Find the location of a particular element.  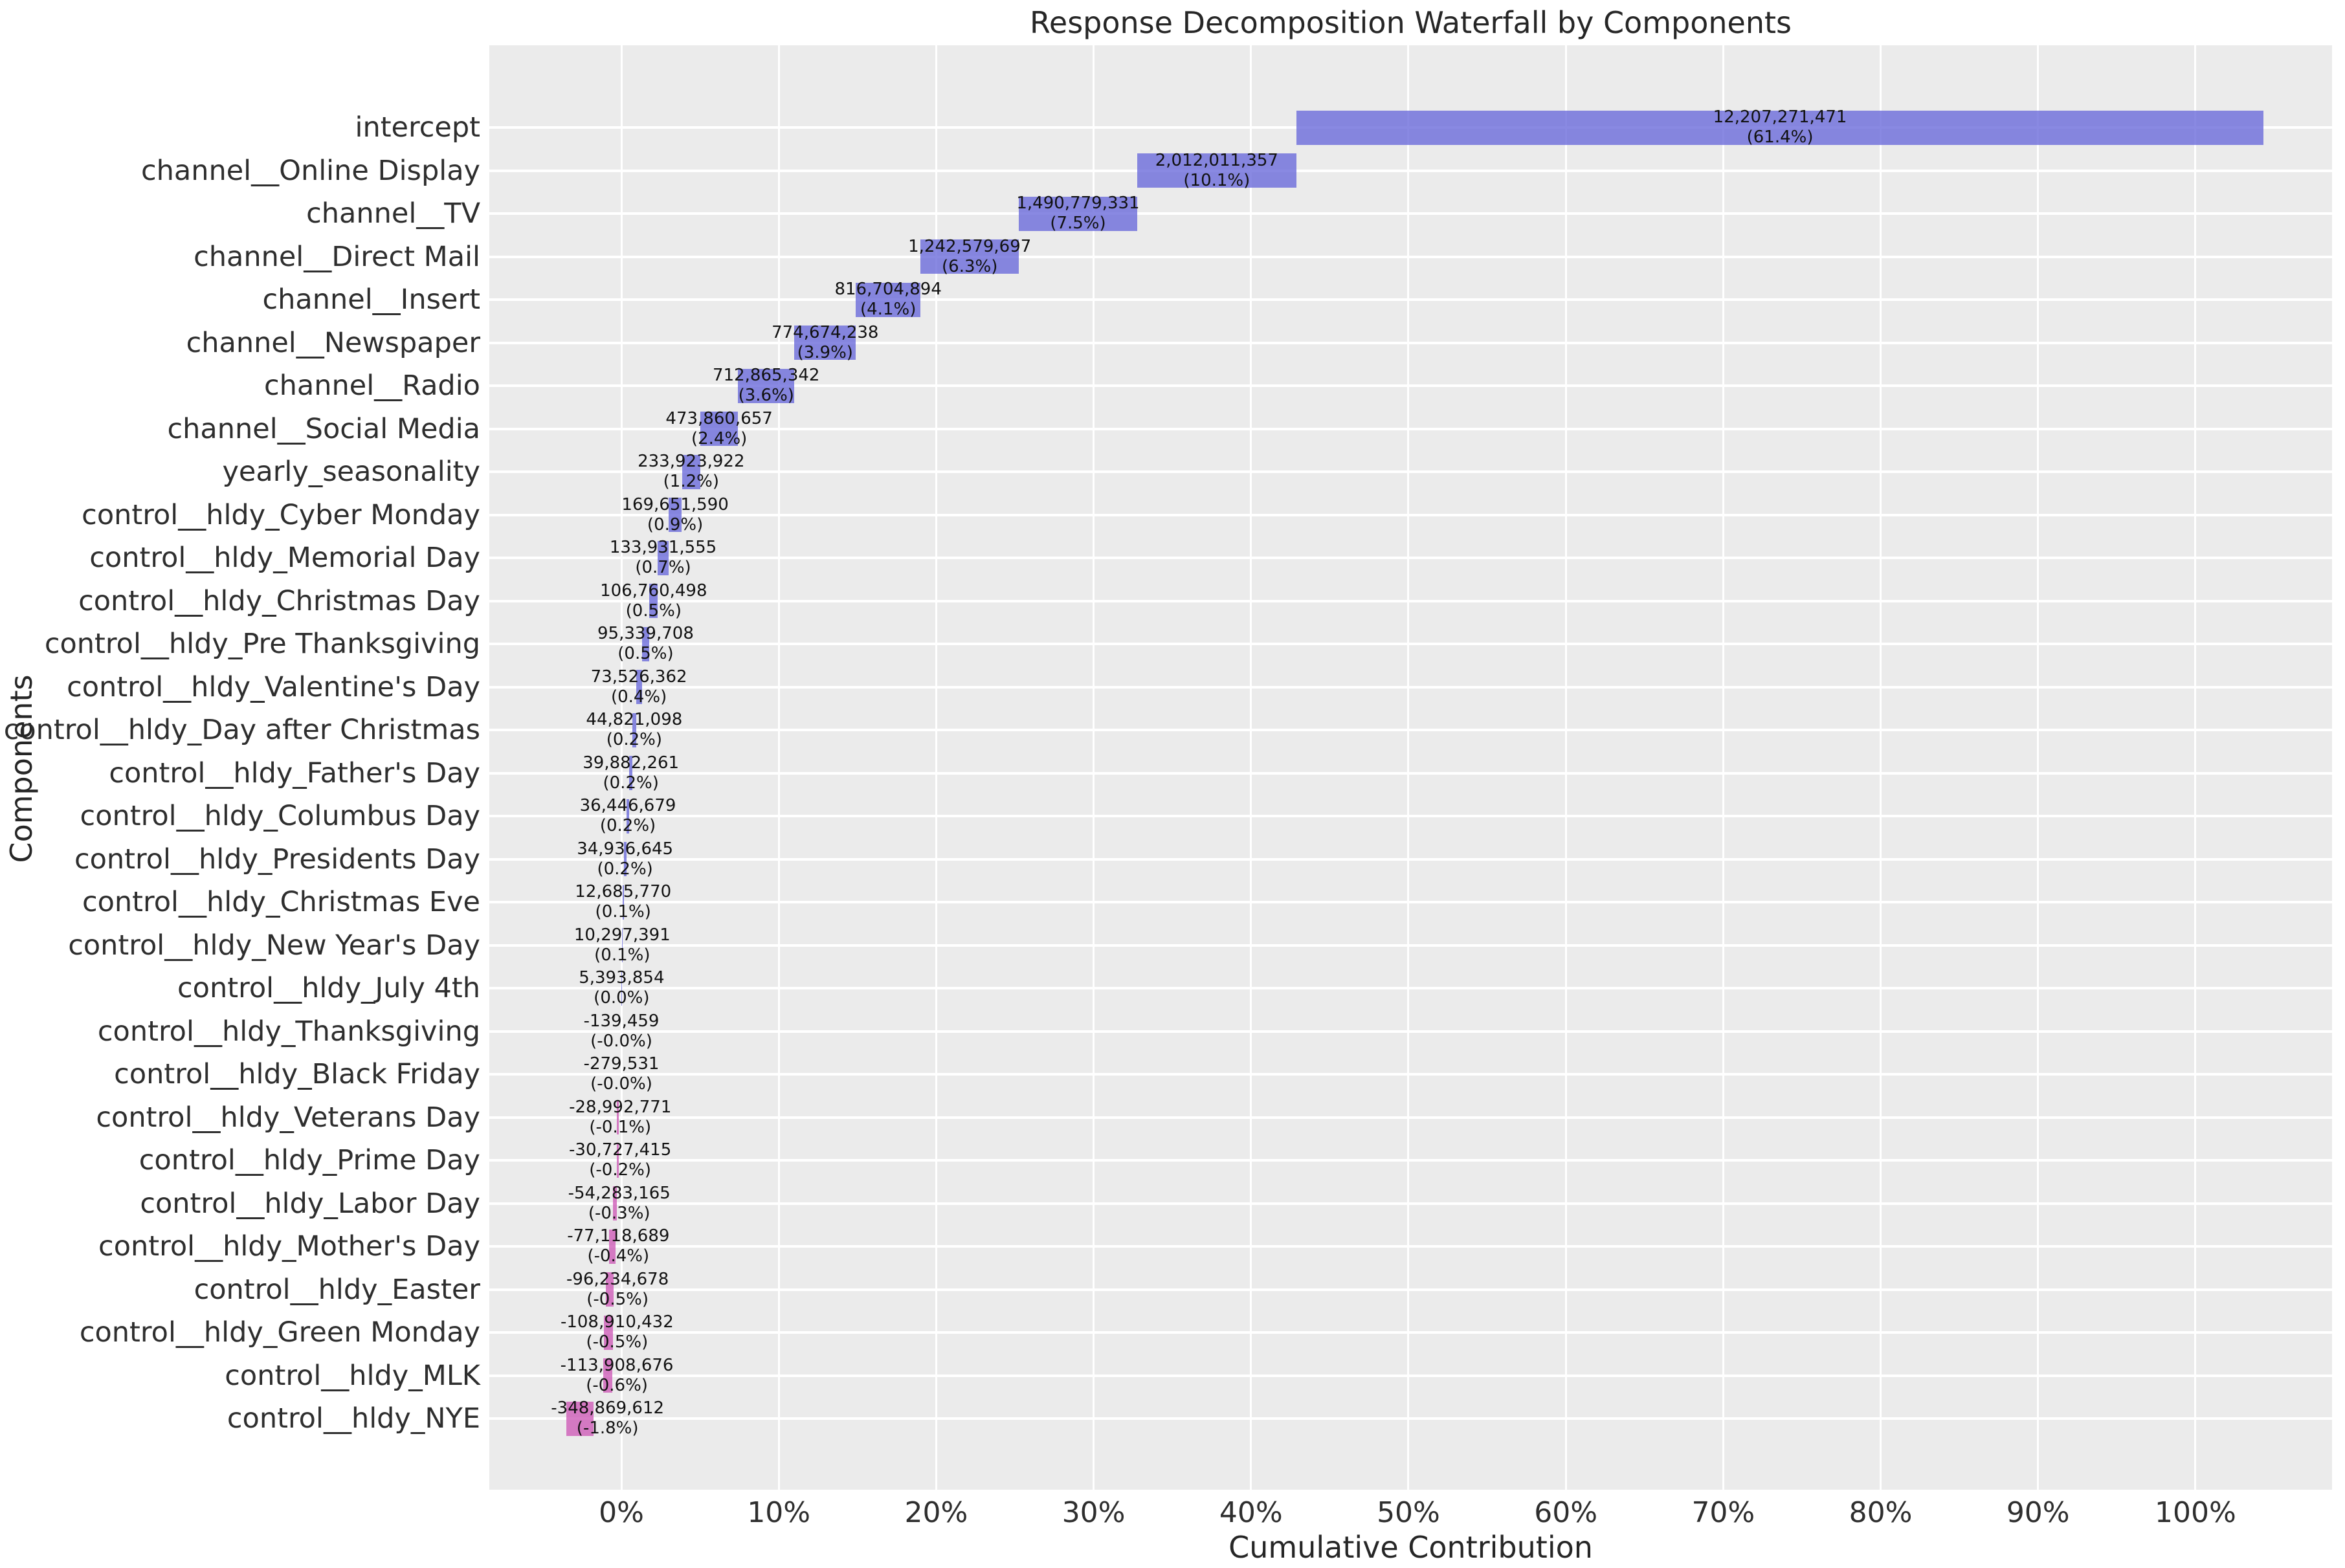

bar-percent-label: (0.7%) is located at coordinates (663, 567).